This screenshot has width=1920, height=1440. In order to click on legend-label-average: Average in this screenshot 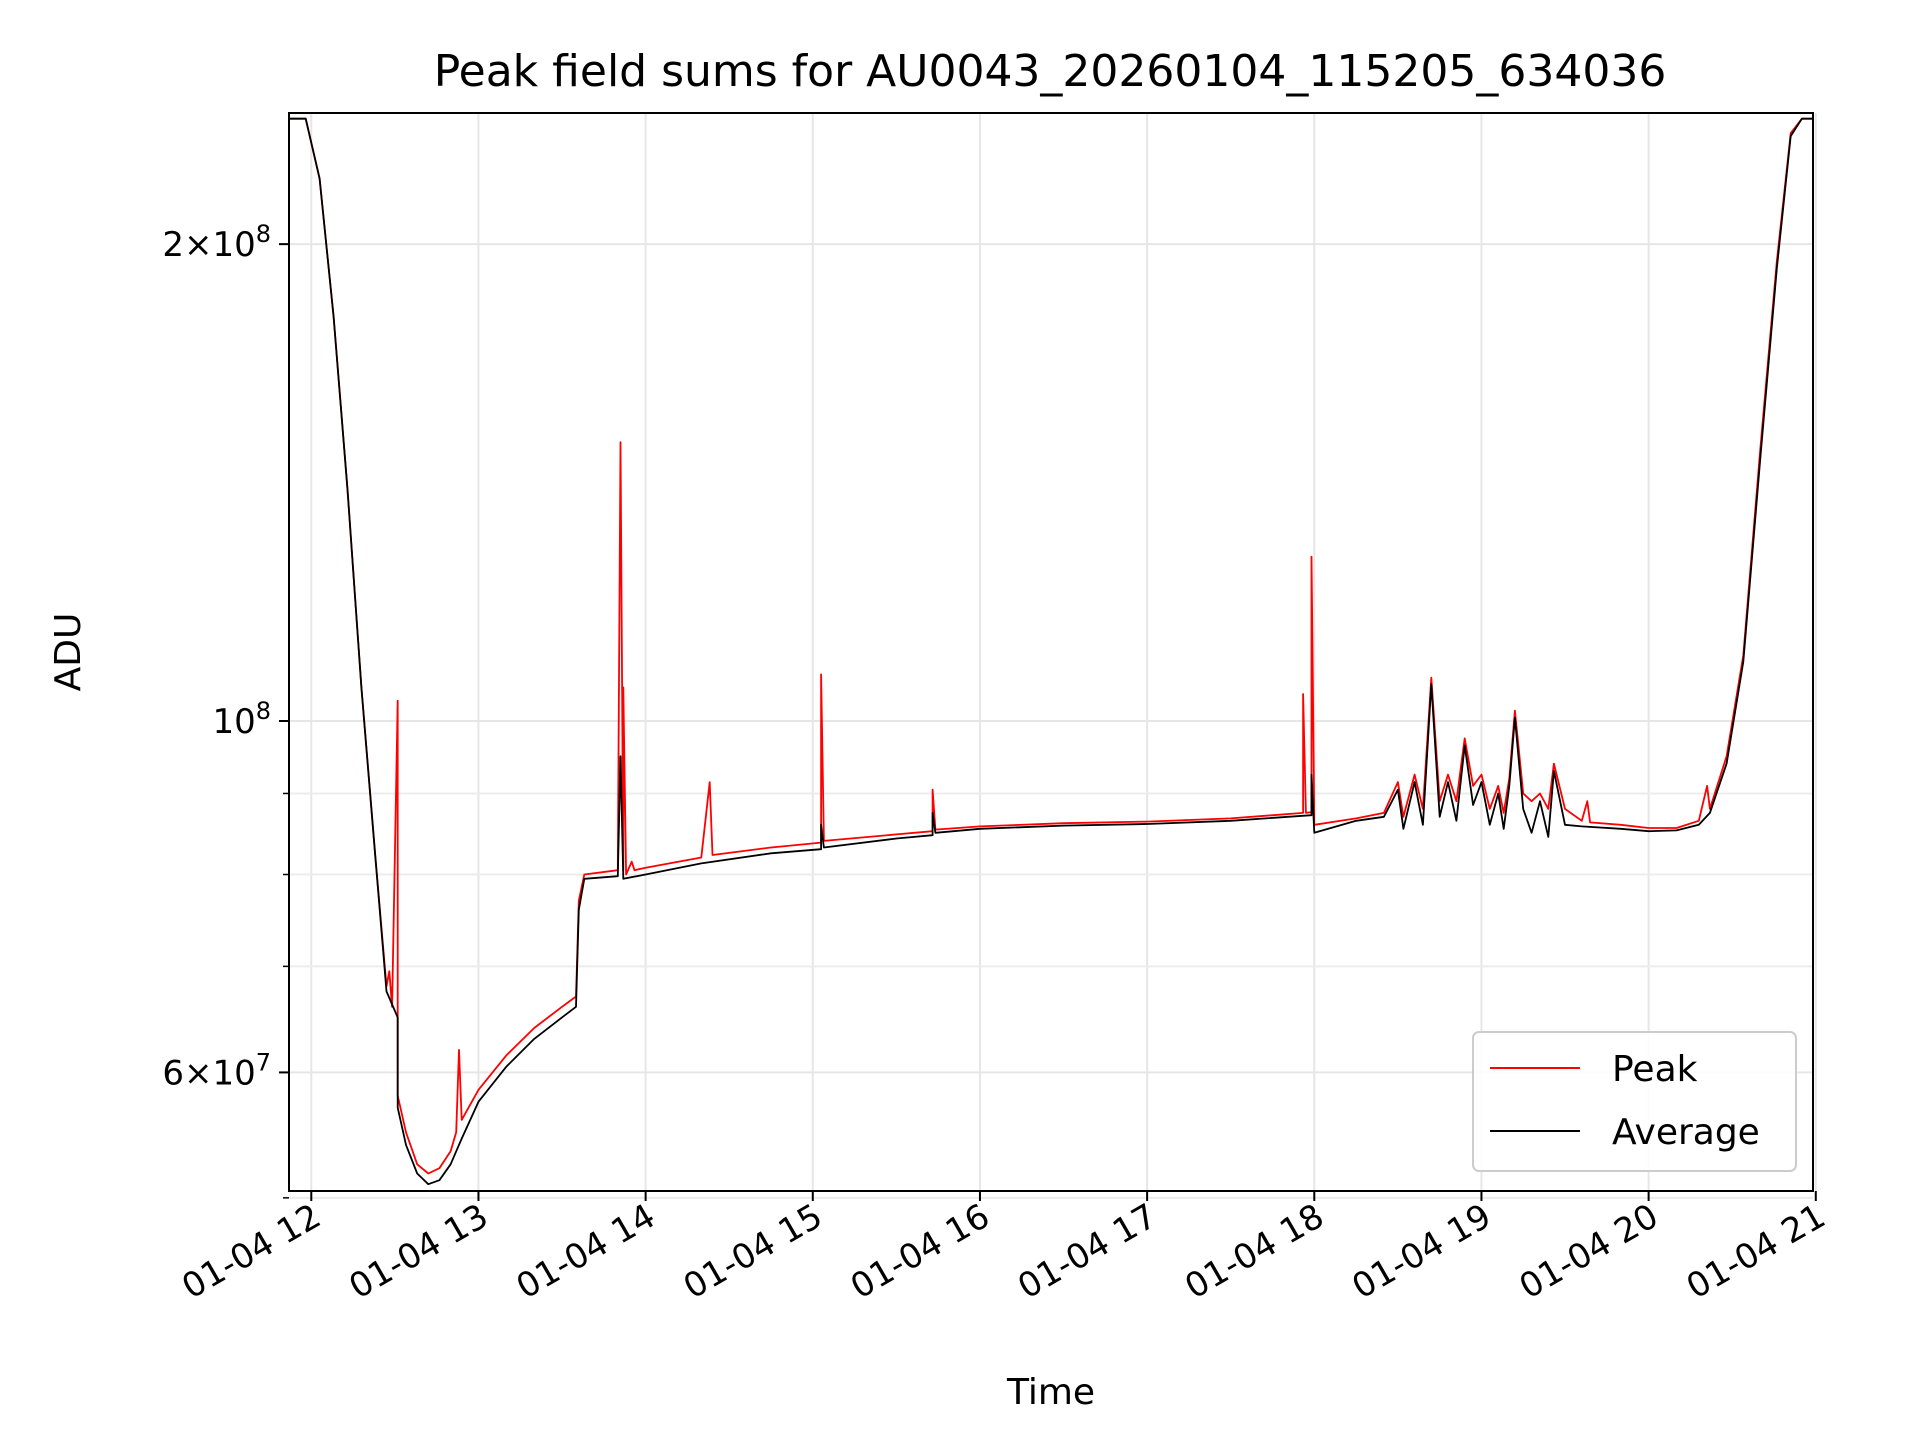, I will do `click(1686, 1132)`.